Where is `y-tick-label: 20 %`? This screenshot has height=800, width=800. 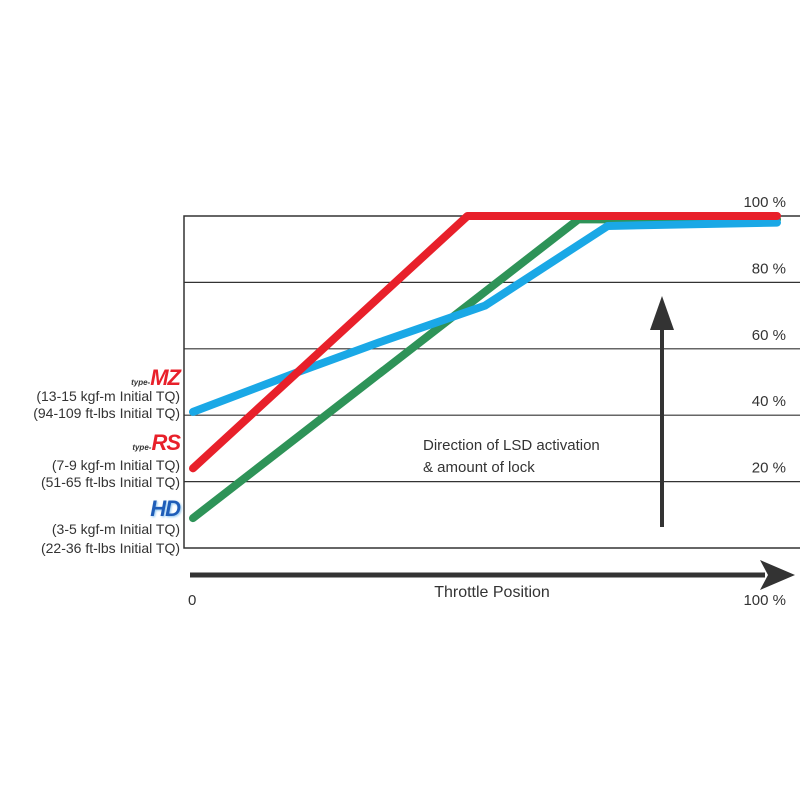
y-tick-label: 20 % is located at coordinates (769, 468).